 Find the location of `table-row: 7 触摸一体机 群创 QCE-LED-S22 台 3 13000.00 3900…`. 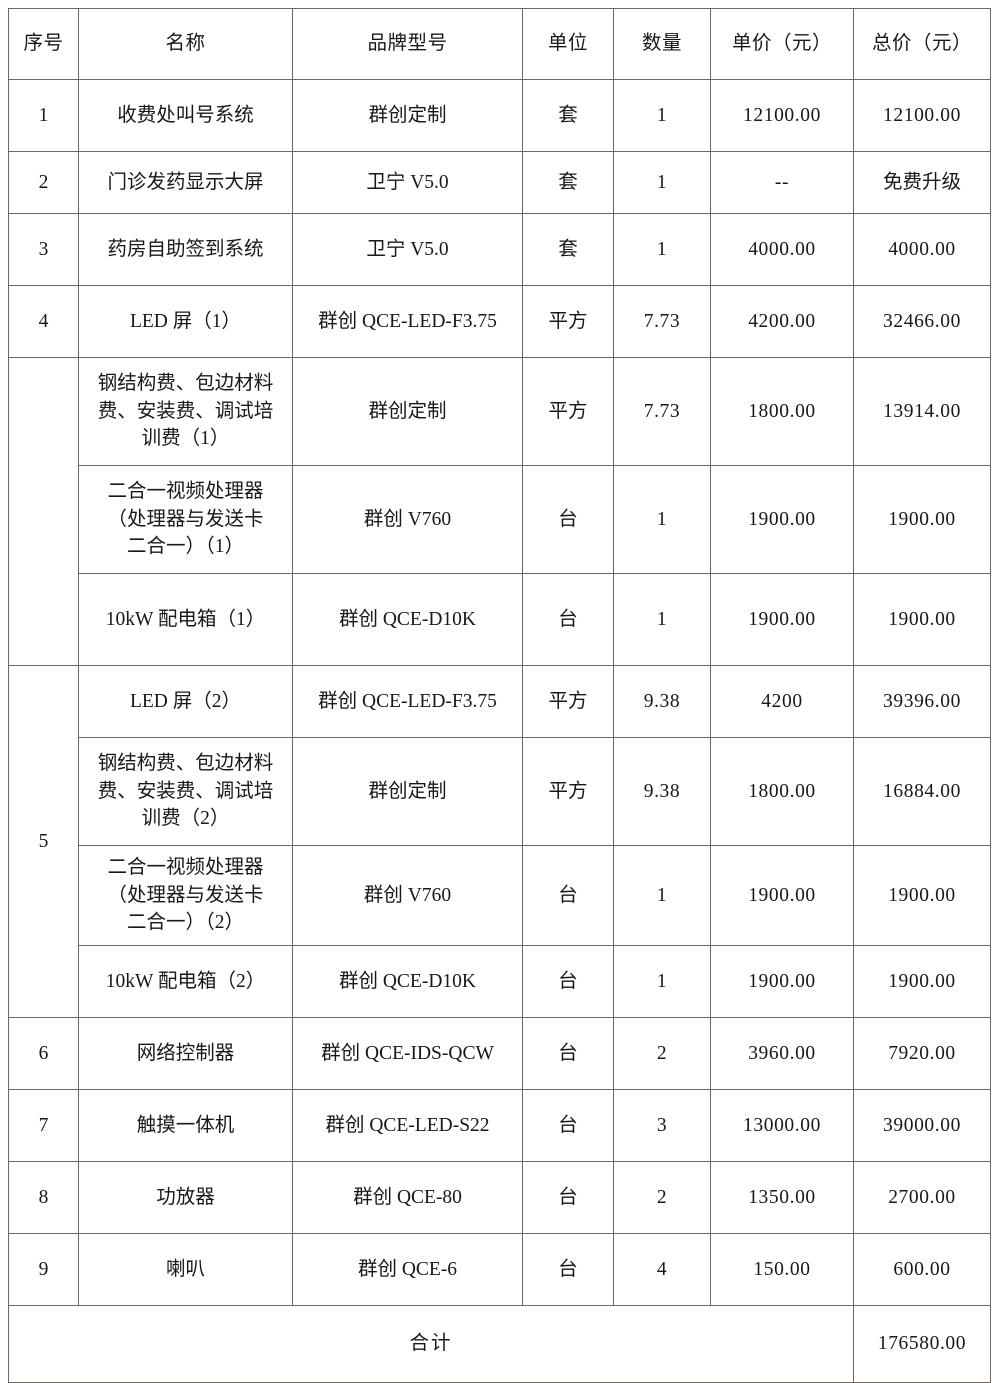

table-row: 7 触摸一体机 群创 QCE-LED-S22 台 3 13000.00 3900… is located at coordinates (499, 1125).